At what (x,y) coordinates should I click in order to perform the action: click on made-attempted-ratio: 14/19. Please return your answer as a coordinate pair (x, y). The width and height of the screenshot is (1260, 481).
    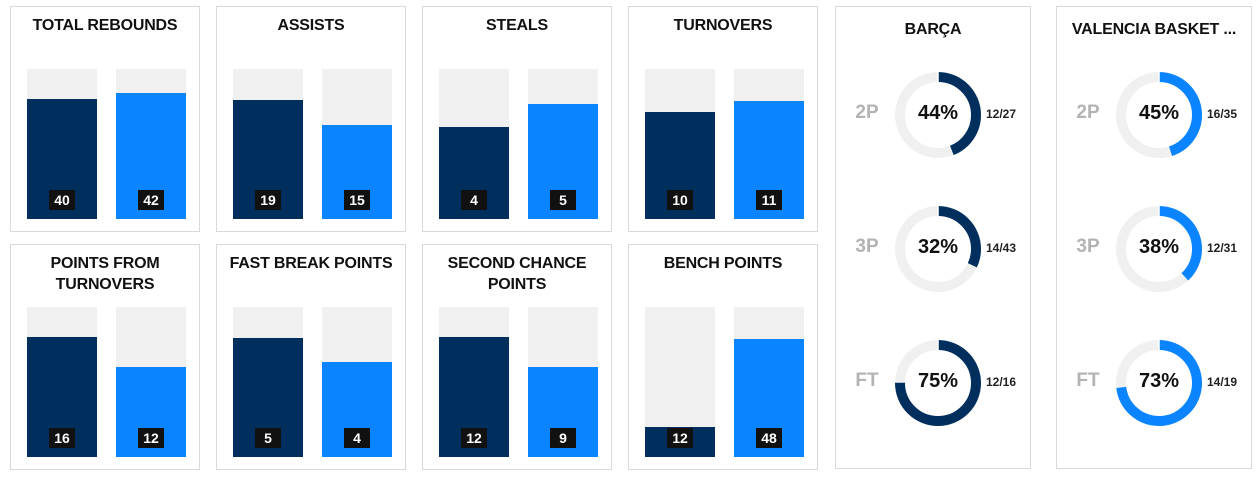
    Looking at the image, I should click on (1222, 382).